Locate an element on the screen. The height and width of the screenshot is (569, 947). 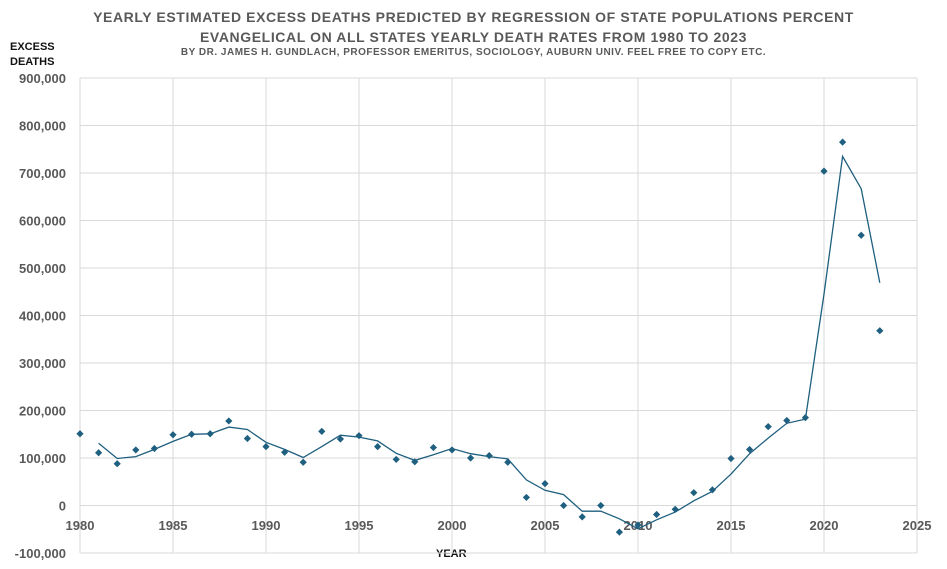
x-tick-label: 2025 is located at coordinates (917, 525).